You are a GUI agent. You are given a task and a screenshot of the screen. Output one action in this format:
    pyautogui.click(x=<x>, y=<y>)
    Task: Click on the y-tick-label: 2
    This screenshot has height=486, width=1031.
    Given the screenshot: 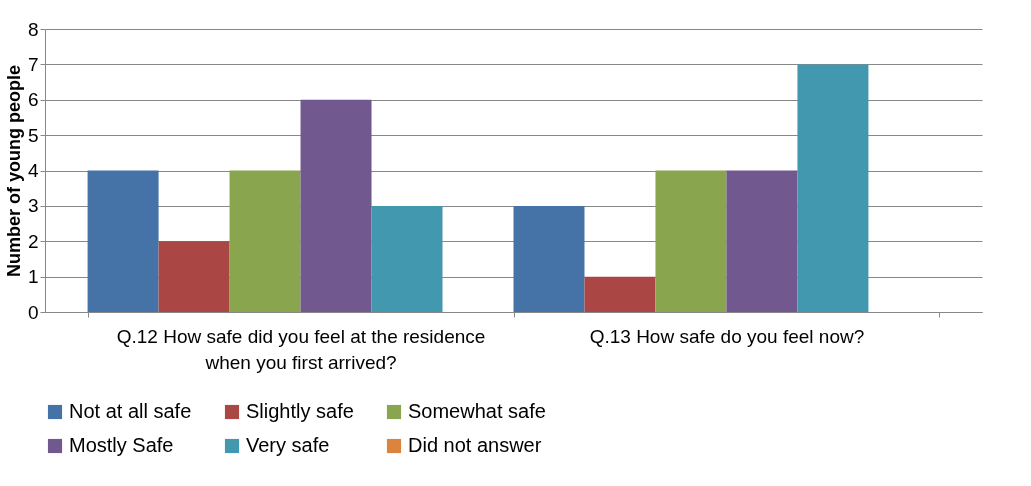 What is the action you would take?
    pyautogui.click(x=33, y=241)
    